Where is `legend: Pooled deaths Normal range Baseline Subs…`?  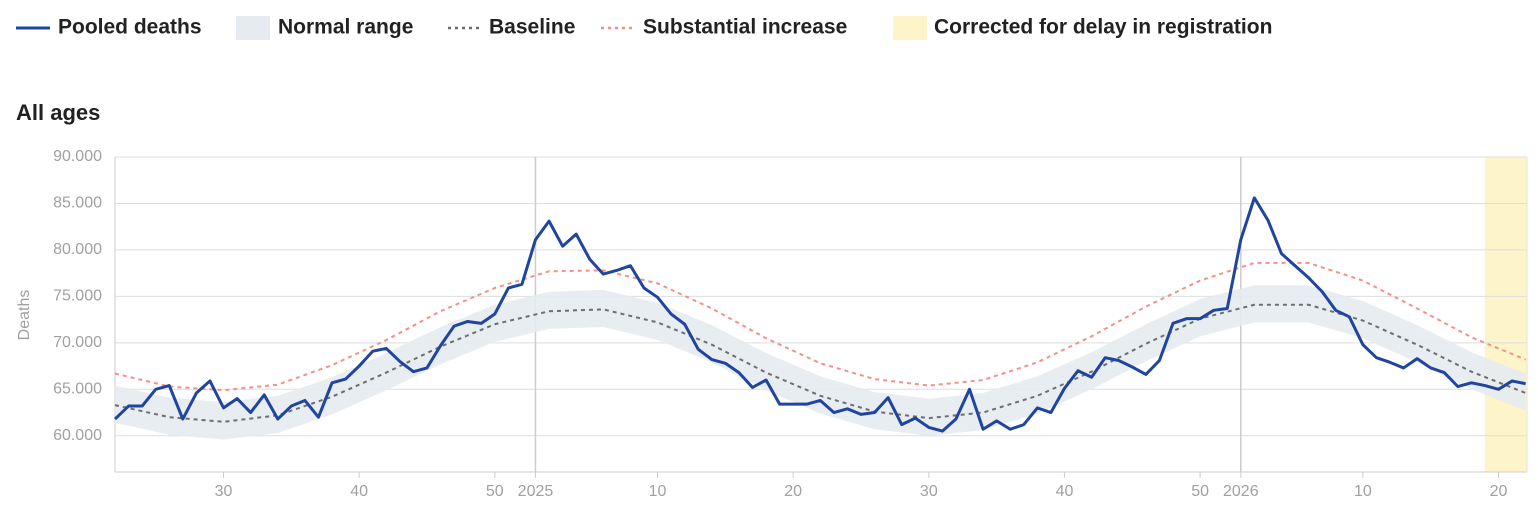 legend: Pooled deaths Normal range Baseline Subs… is located at coordinates (644, 28).